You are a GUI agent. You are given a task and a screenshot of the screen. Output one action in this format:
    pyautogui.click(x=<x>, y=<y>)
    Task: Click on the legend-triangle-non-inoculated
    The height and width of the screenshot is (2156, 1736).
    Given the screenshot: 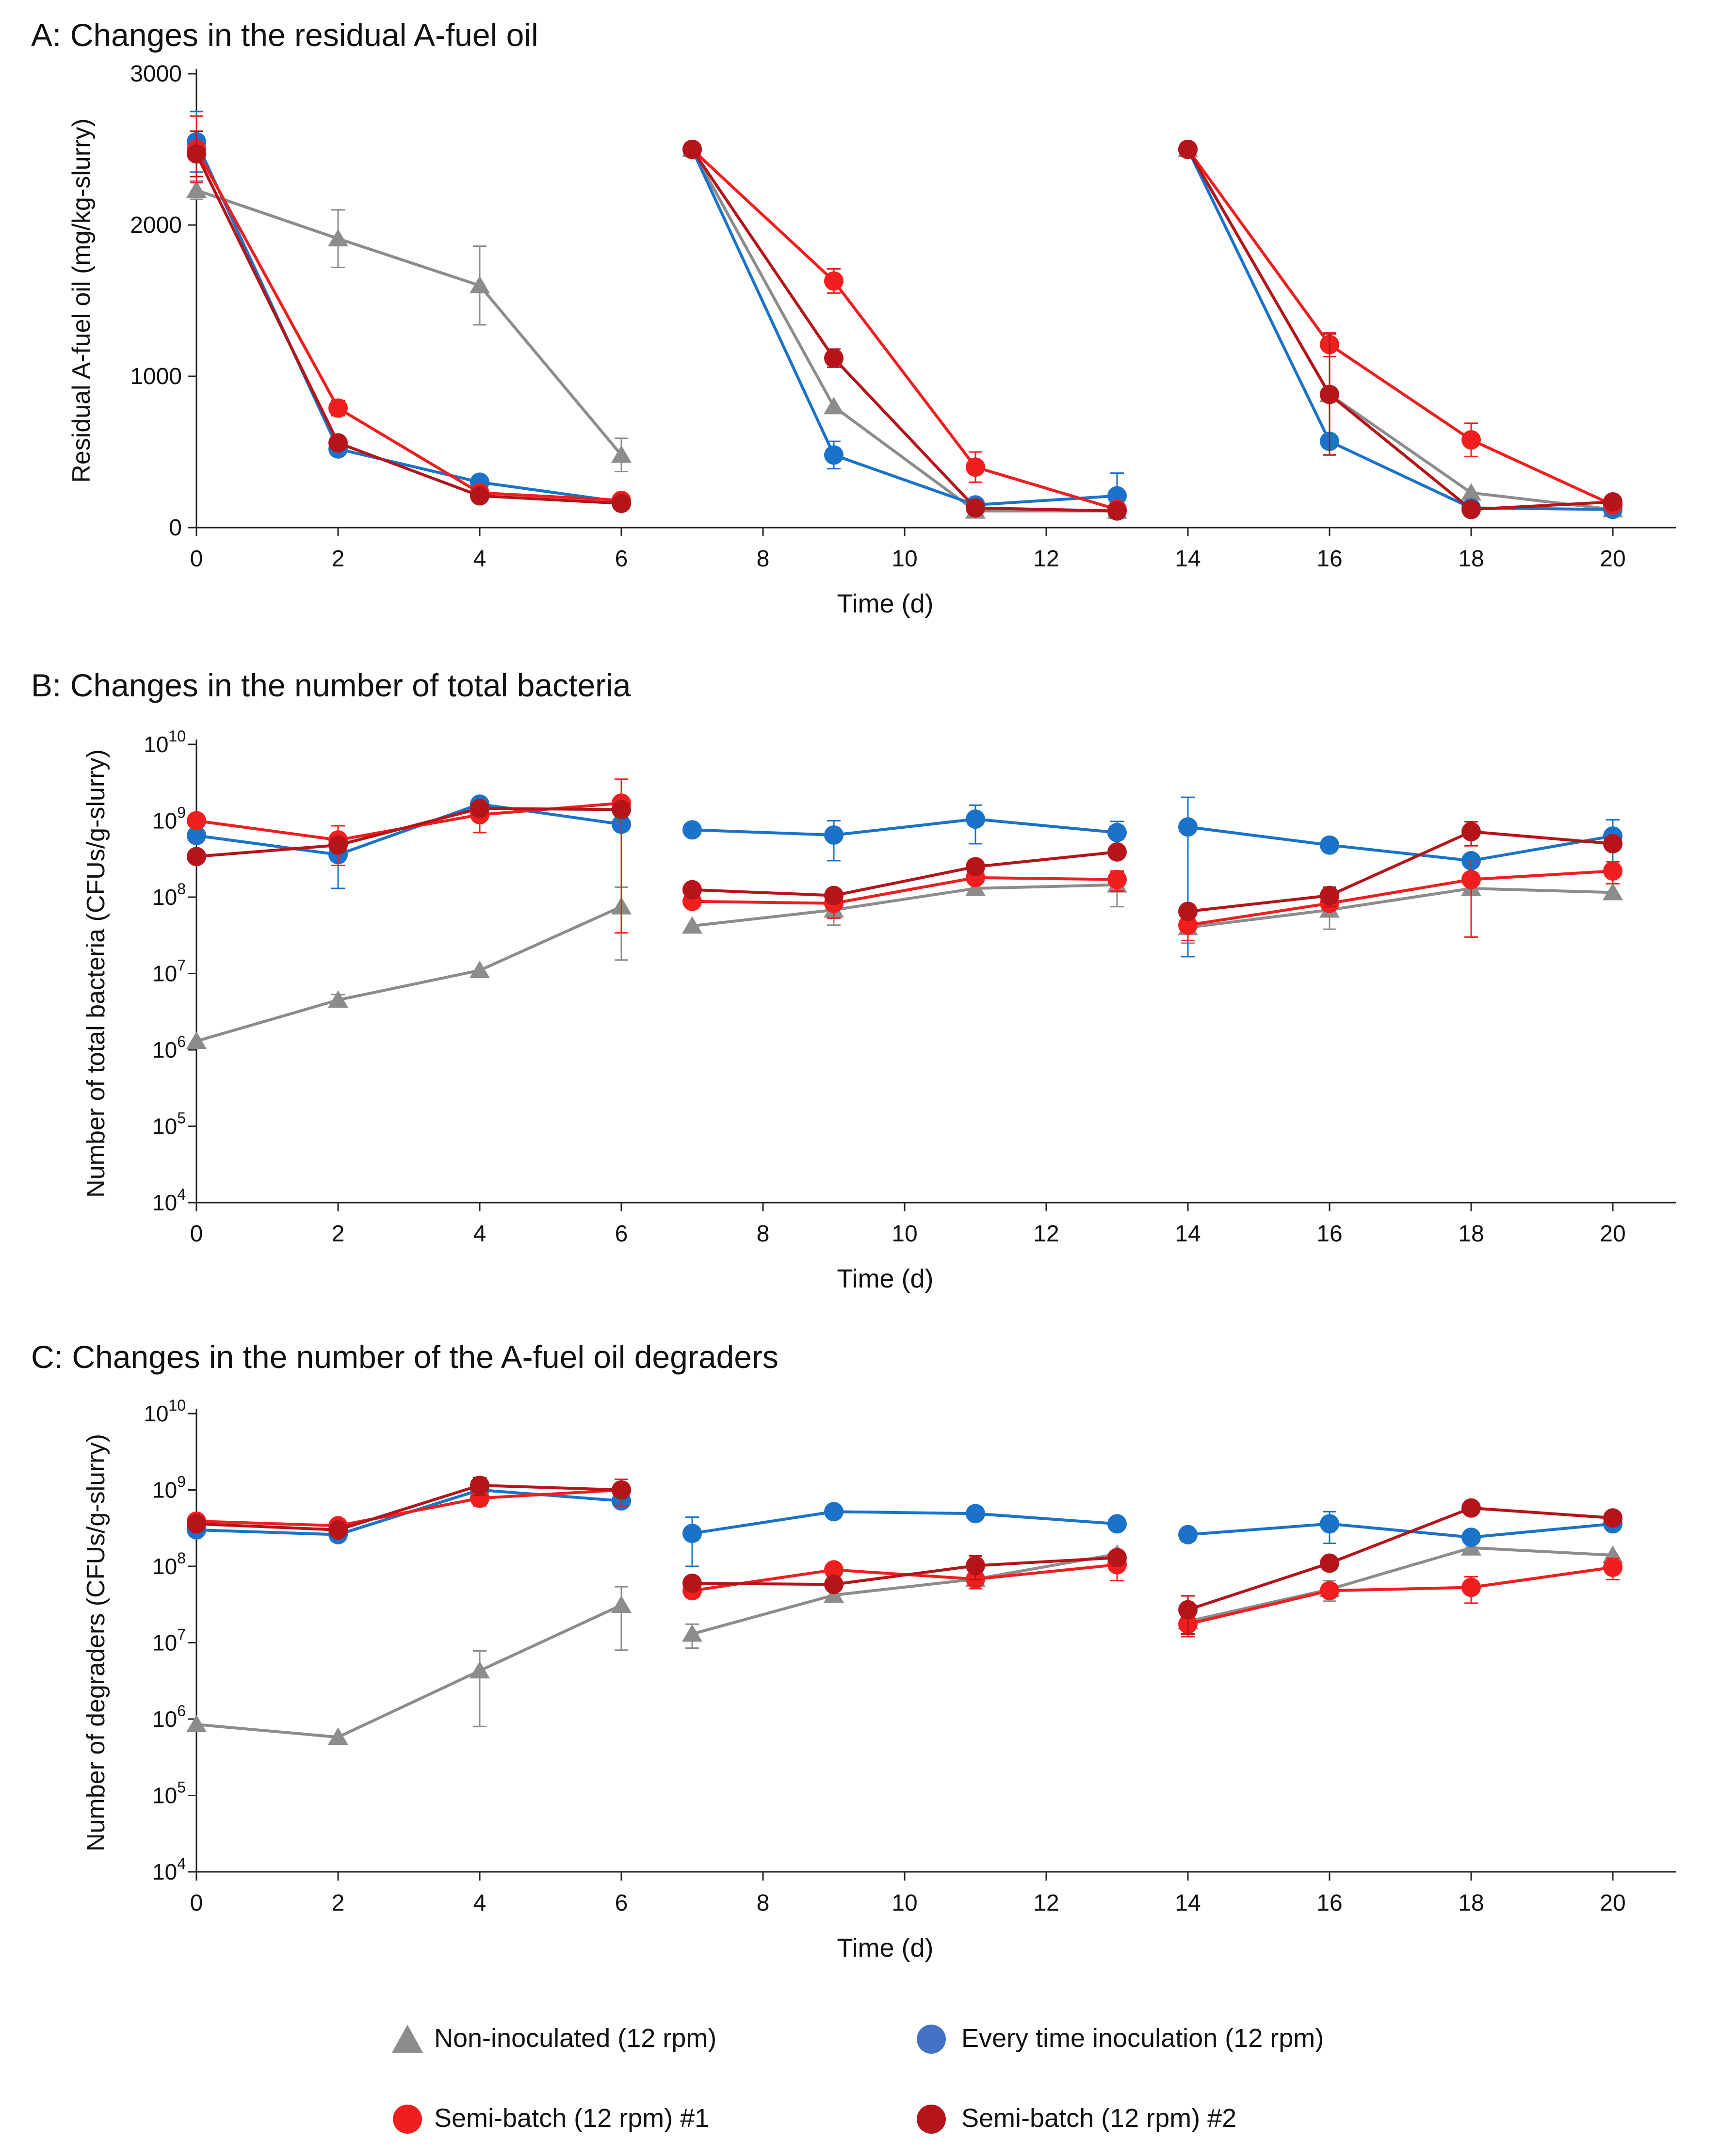 What is the action you would take?
    pyautogui.click(x=407, y=2039)
    